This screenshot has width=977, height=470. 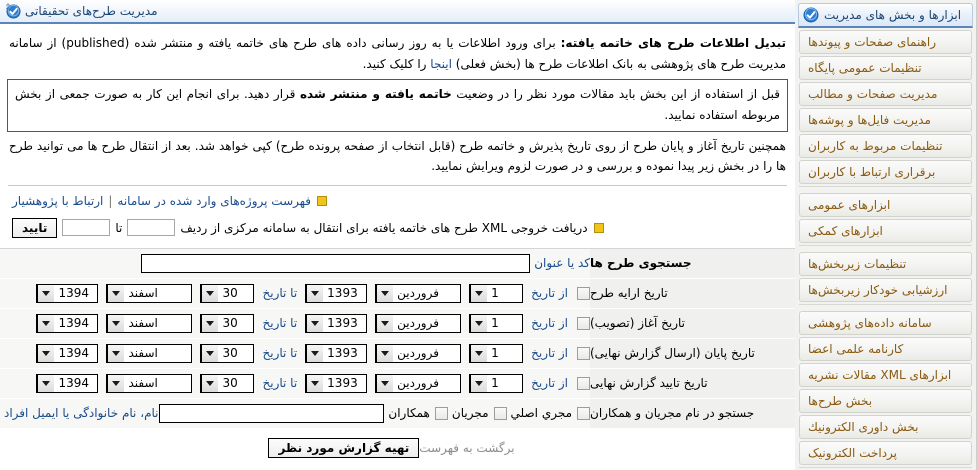 I want to click on back-to-list-link: برگشت به فهرست, so click(x=467, y=447).